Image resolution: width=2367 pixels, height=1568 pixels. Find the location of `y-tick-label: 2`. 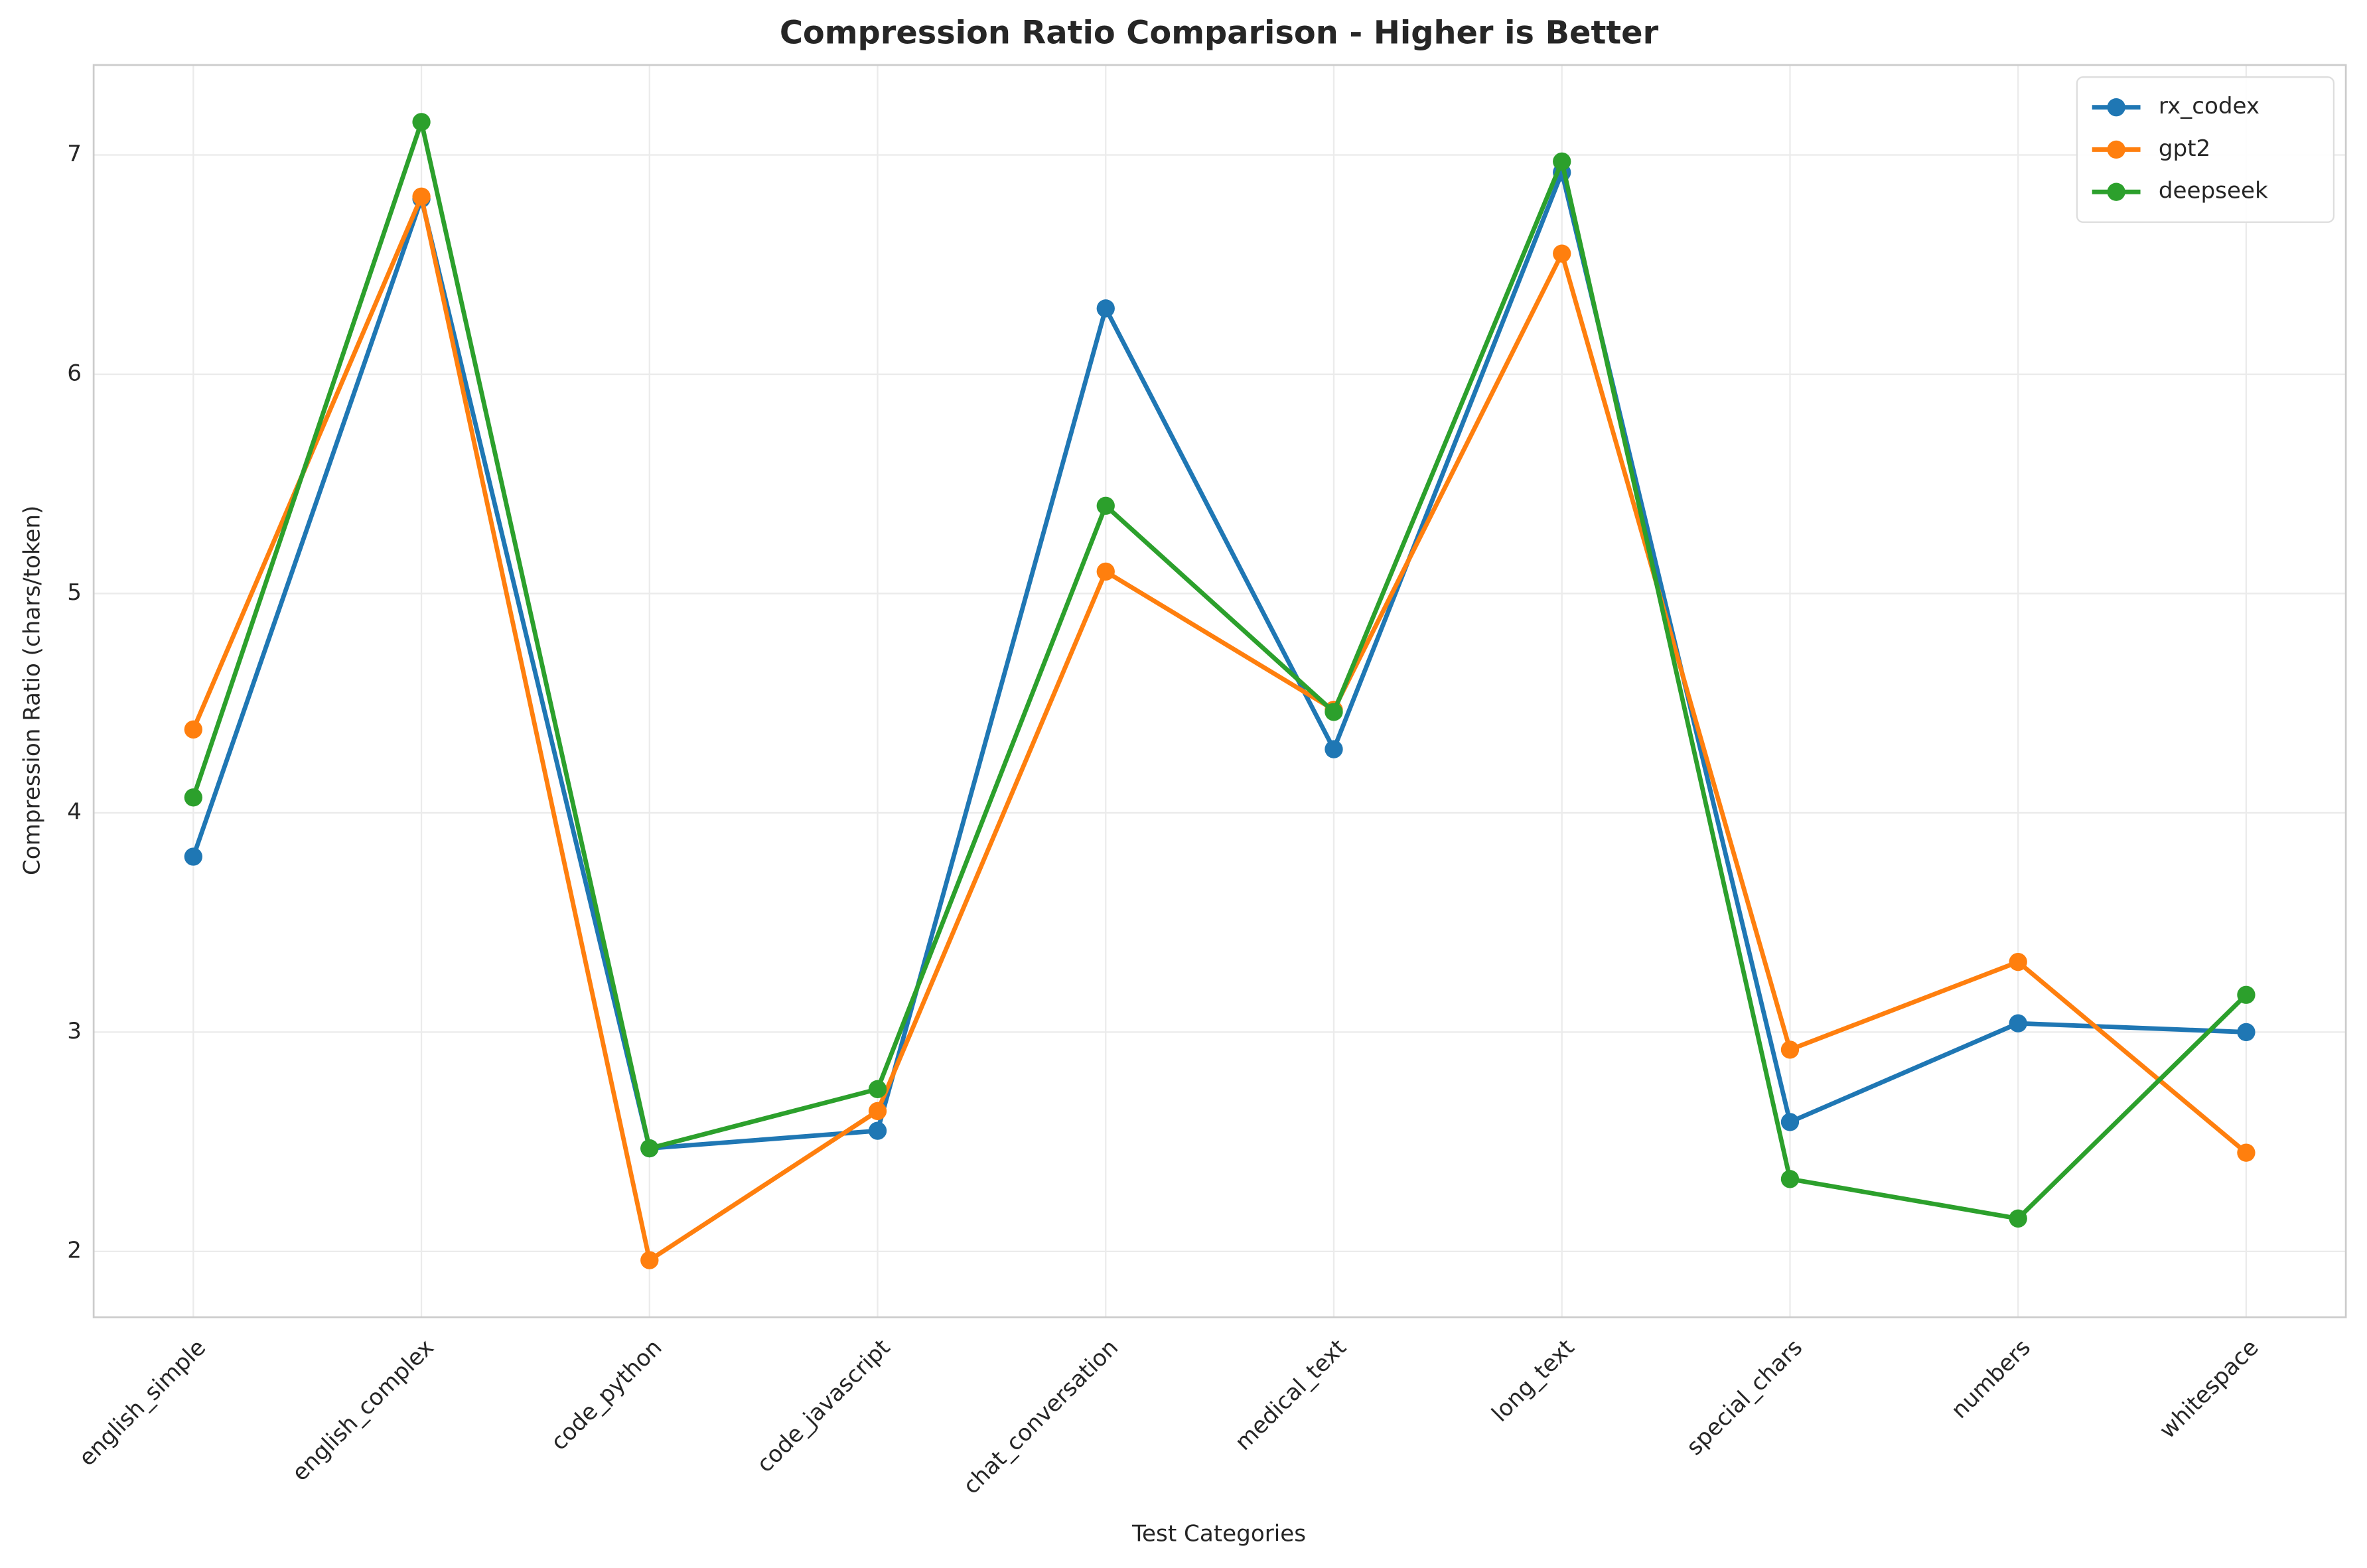

y-tick-label: 2 is located at coordinates (74, 1250).